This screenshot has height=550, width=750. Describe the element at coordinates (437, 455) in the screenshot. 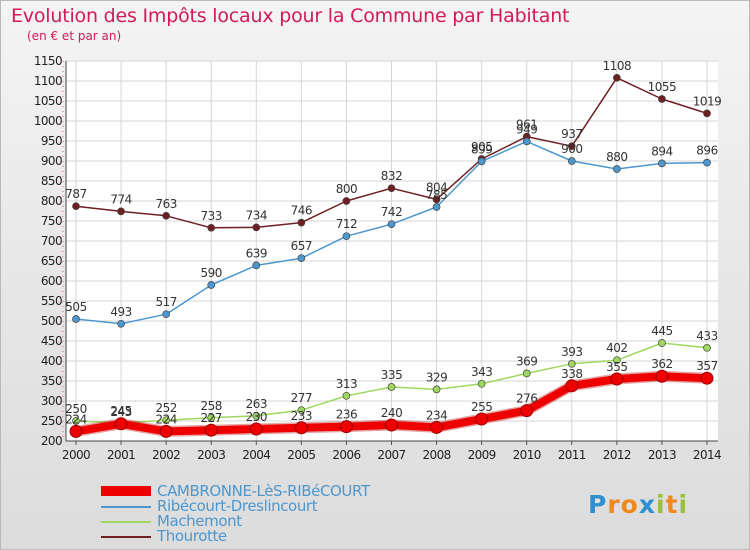

I see `x-tick-label: 2008` at that location.